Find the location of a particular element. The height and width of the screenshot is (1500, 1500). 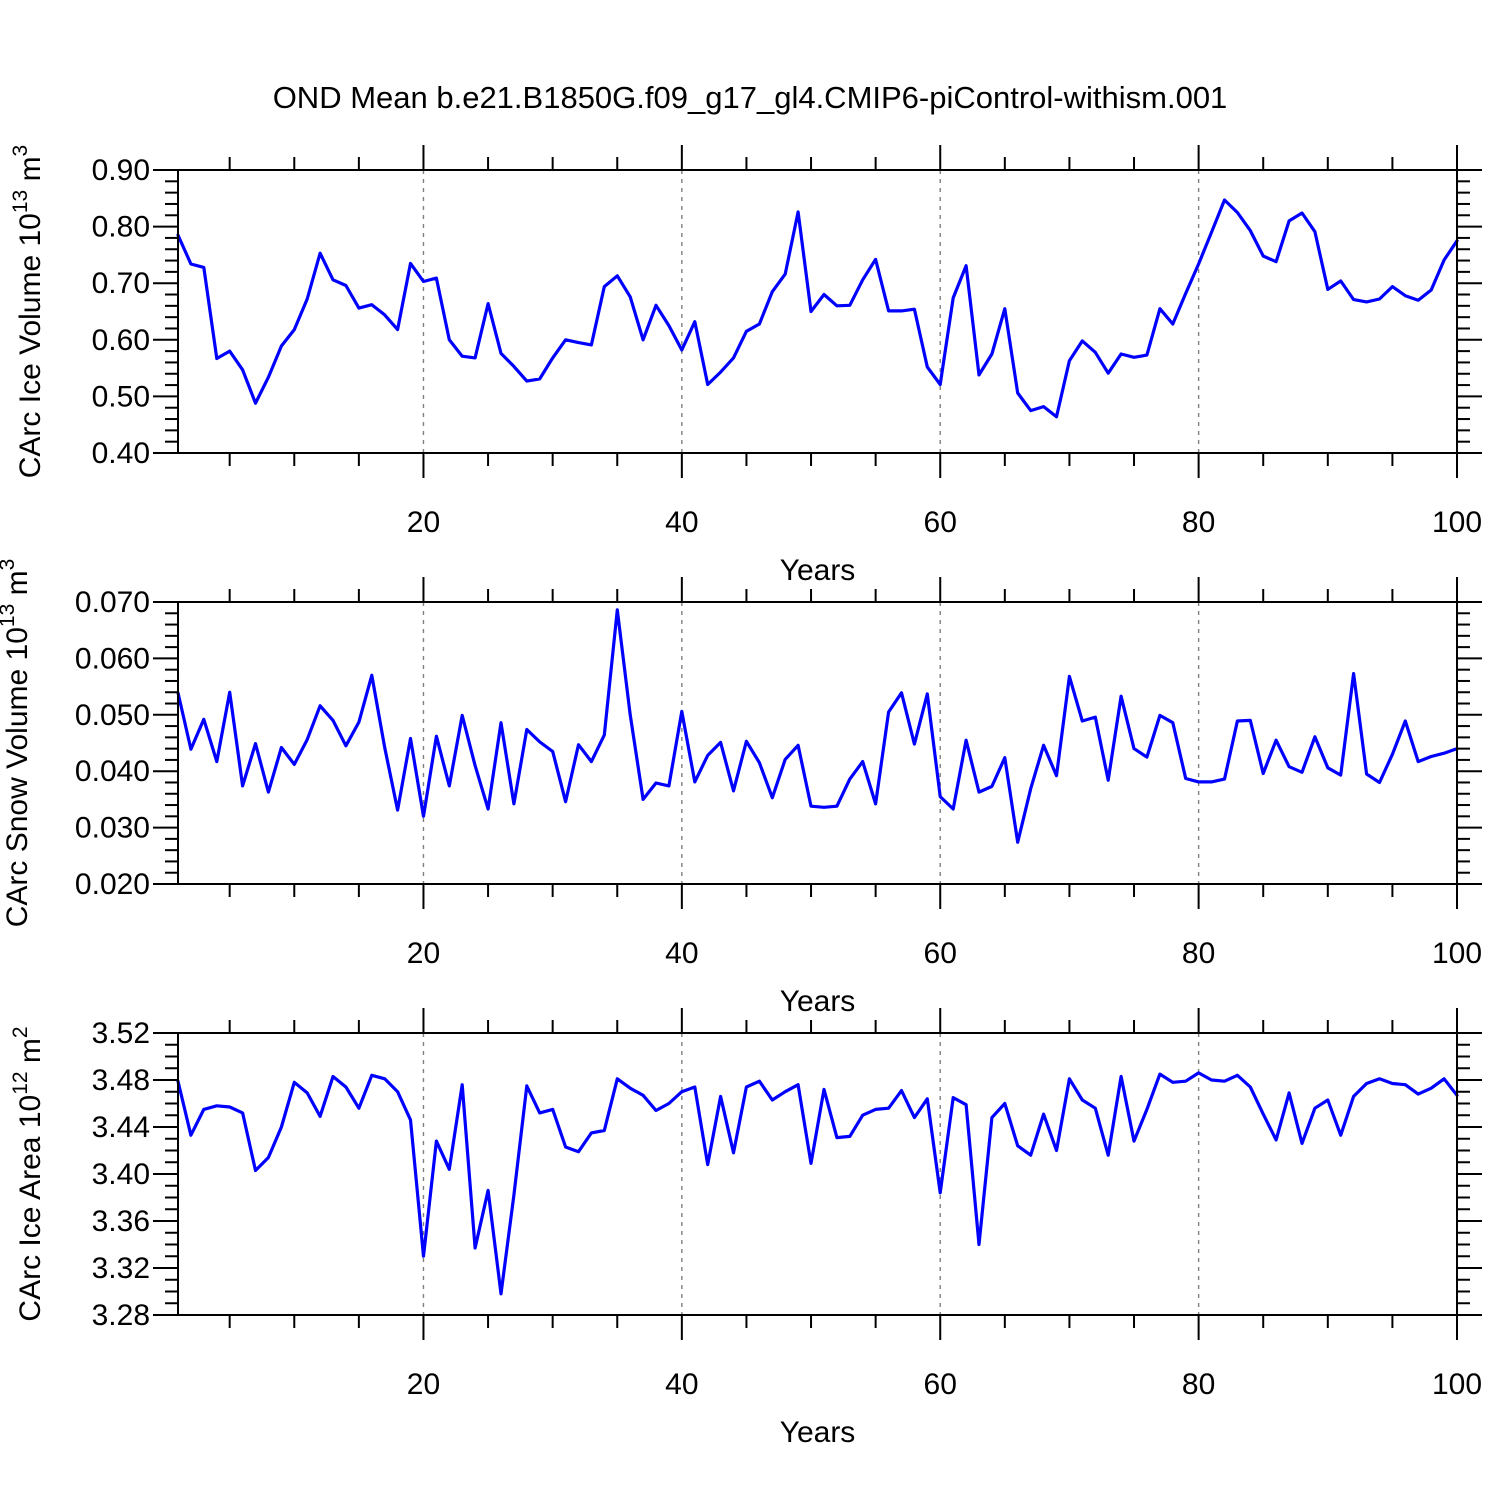

y-tick-label: 0.70 is located at coordinates (121, 283).